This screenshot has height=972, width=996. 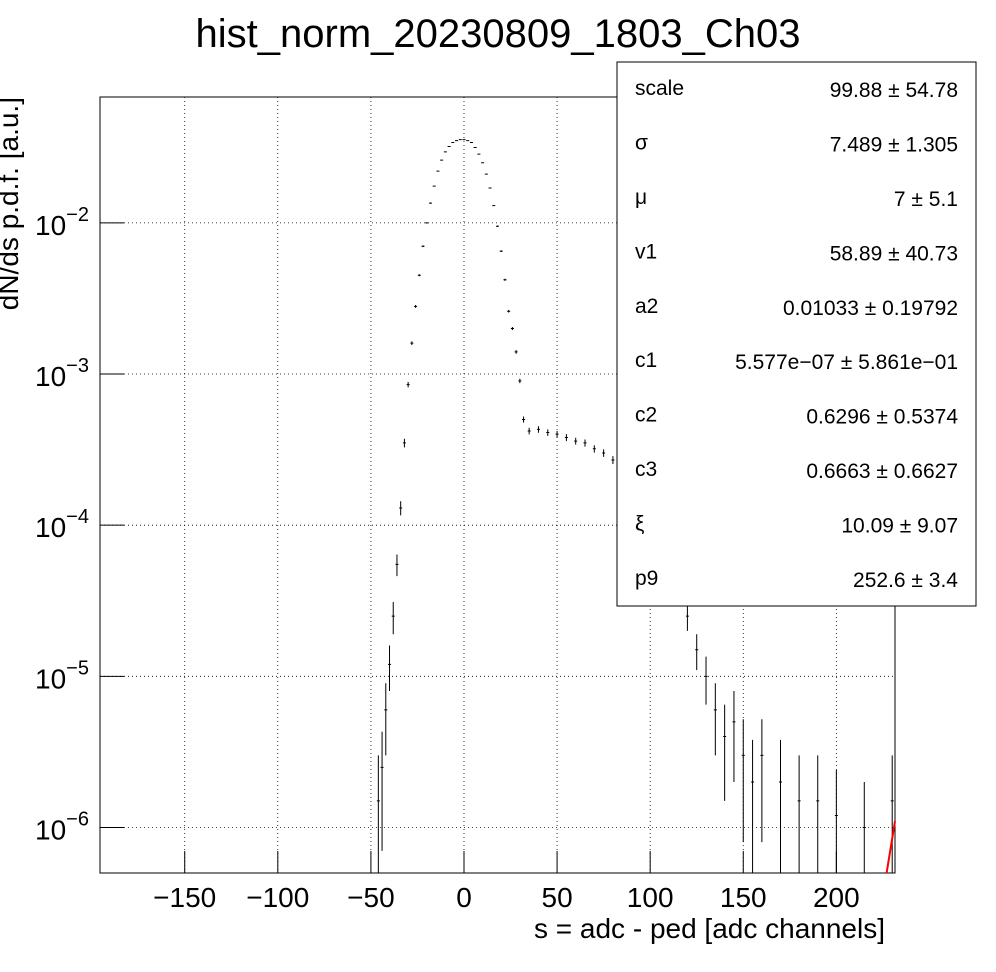 What do you see at coordinates (12, 203) in the screenshot?
I see `y-axis-label: dN/ds p.d.f. [a.u.]` at bounding box center [12, 203].